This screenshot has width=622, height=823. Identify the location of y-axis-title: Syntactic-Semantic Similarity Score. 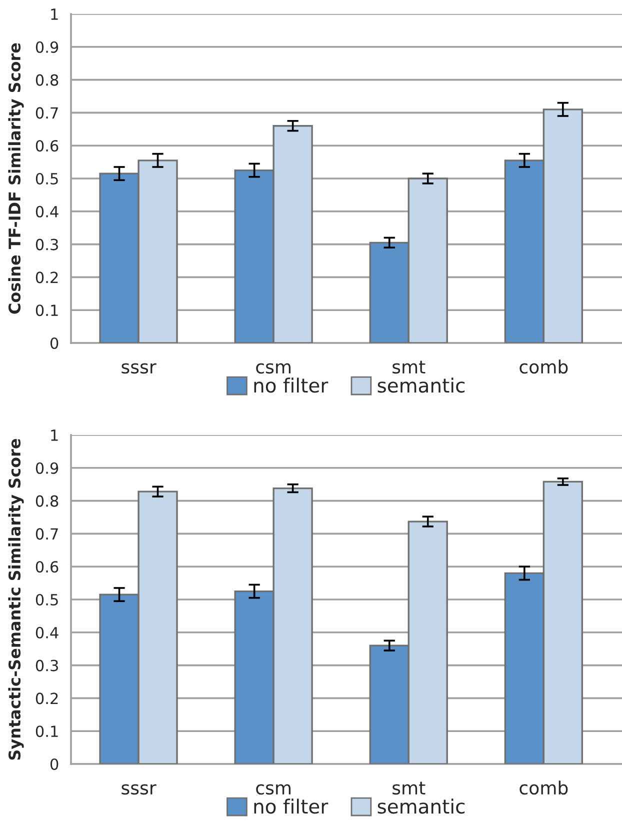
(16, 599).